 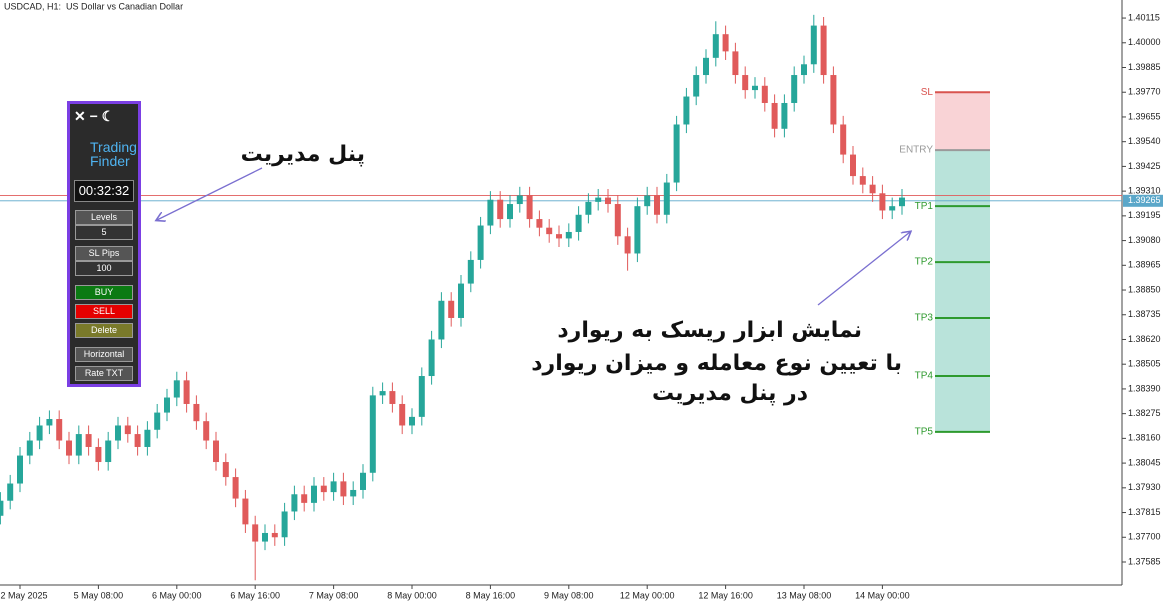 I want to click on horizontal-button: Horizontal, so click(x=104, y=354).